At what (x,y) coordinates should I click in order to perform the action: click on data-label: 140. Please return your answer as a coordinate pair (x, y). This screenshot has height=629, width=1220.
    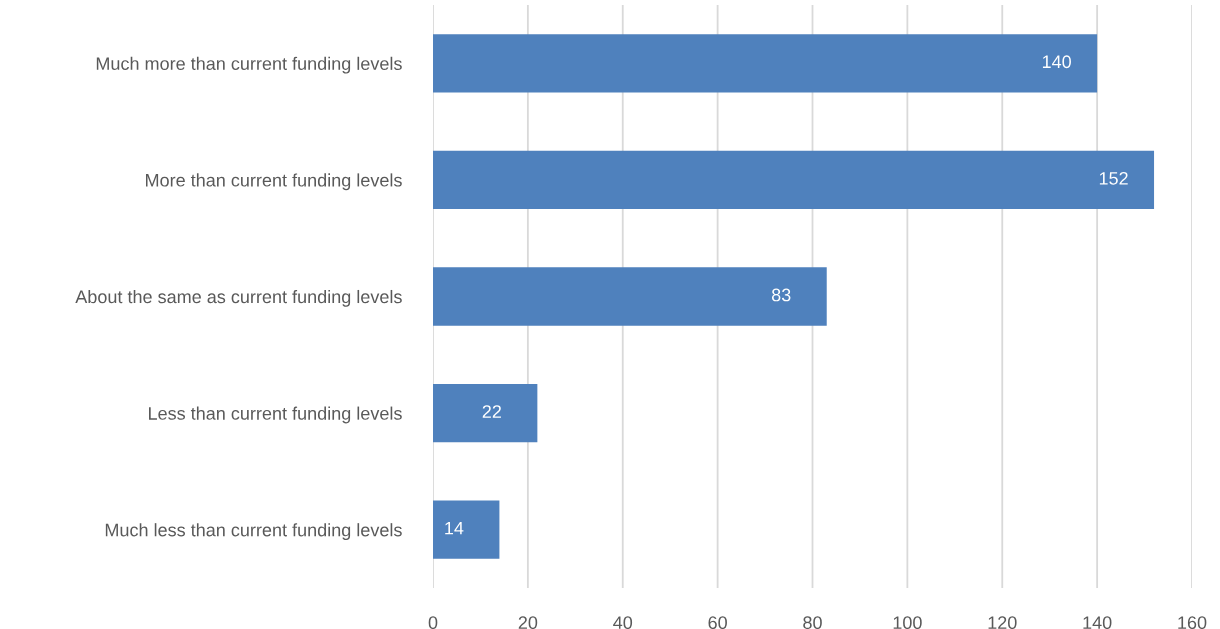
    Looking at the image, I should click on (1056, 62).